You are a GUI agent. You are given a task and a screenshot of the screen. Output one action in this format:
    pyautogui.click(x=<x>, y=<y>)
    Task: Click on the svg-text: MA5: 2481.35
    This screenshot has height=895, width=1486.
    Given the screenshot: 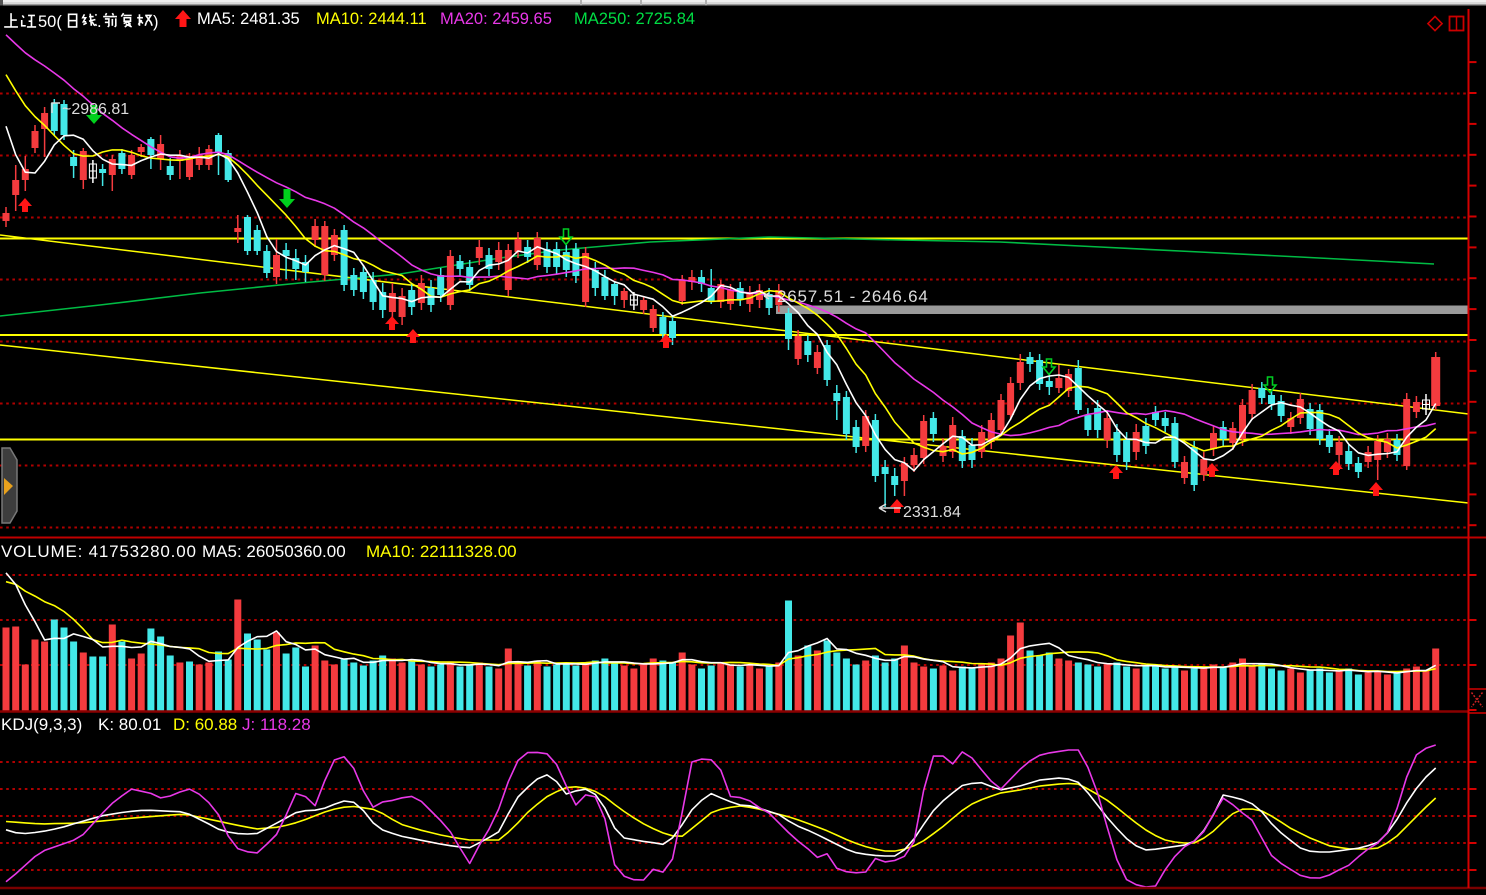 What is the action you would take?
    pyautogui.click(x=248, y=19)
    